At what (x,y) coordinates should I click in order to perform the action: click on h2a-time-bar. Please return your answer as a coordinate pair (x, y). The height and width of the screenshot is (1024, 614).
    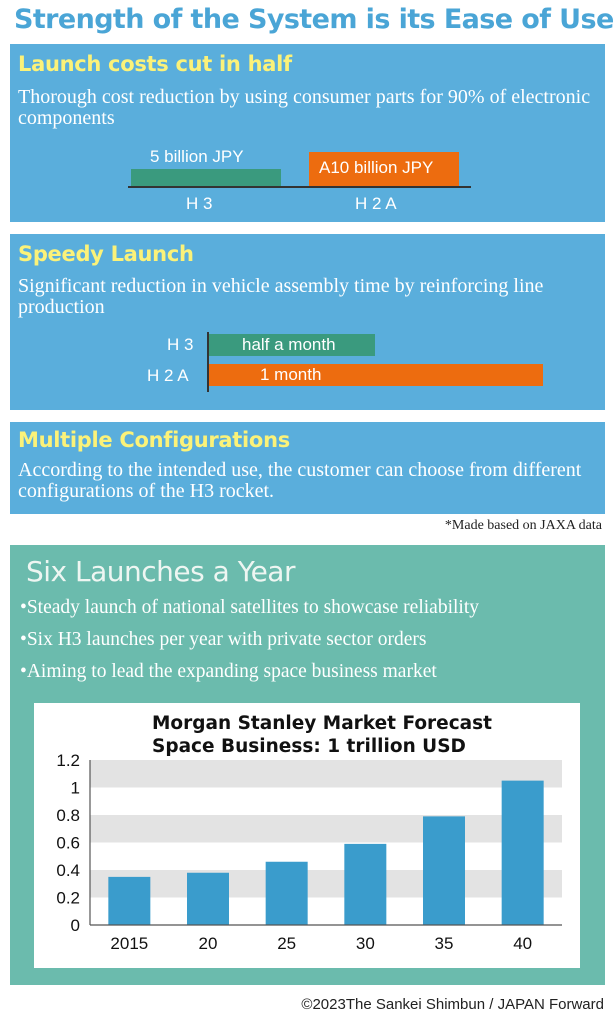
    Looking at the image, I should click on (376, 375).